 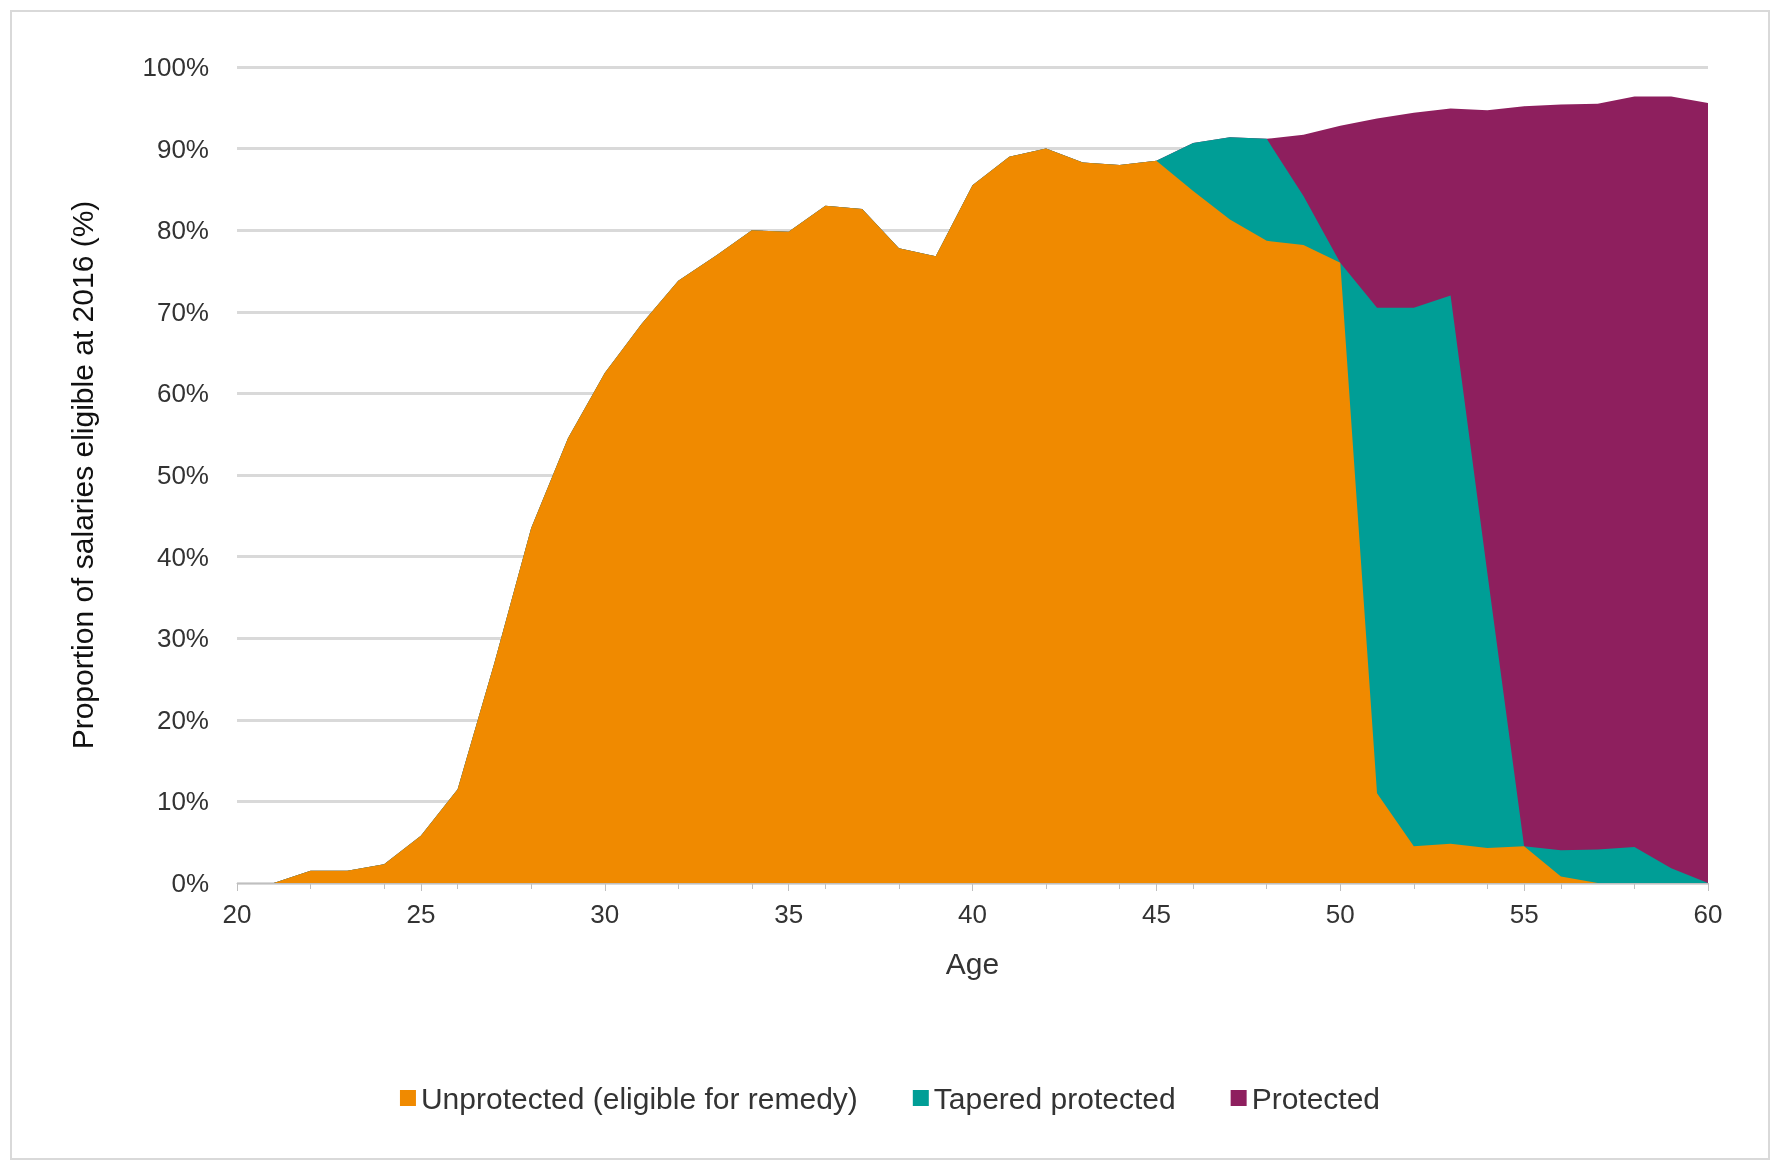 I want to click on x-tick-label: 25, so click(x=421, y=914).